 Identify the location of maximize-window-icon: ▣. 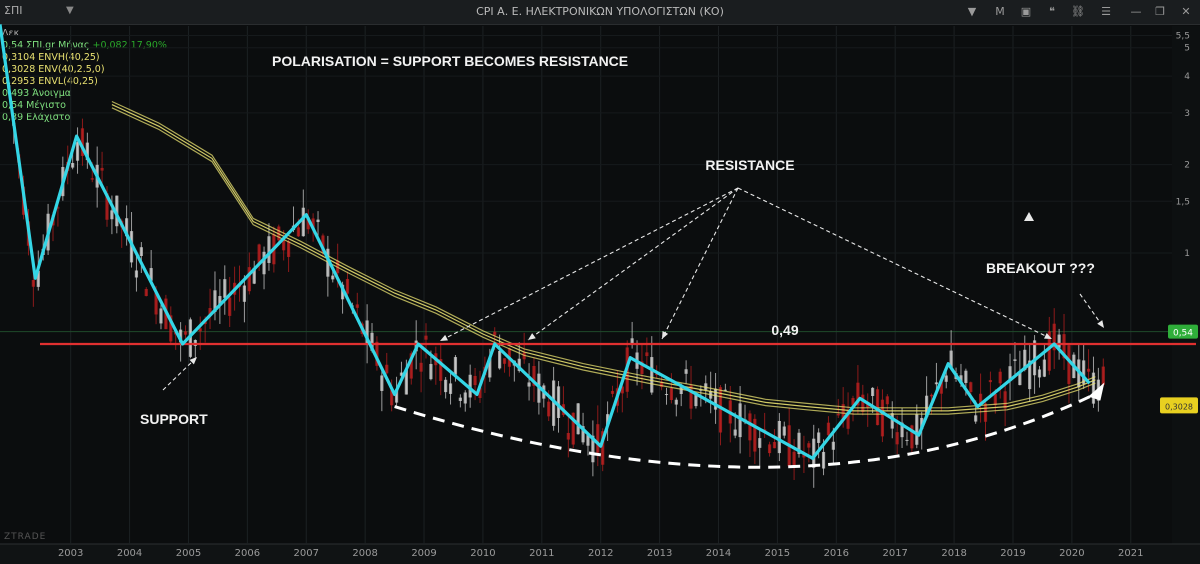
(1026, 11).